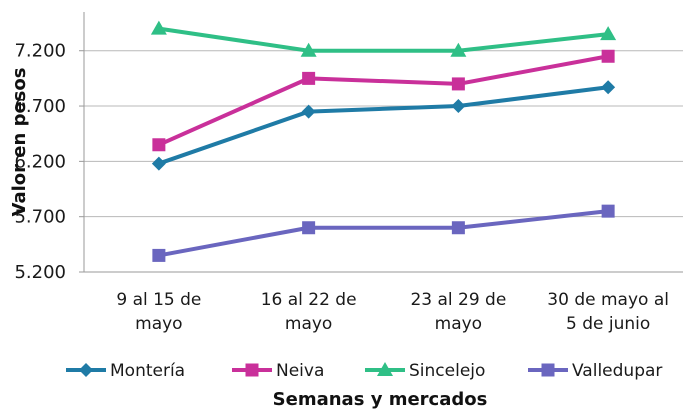 Image resolution: width=693 pixels, height=413 pixels. What do you see at coordinates (147, 371) in the screenshot?
I see `legend-label: Montería` at bounding box center [147, 371].